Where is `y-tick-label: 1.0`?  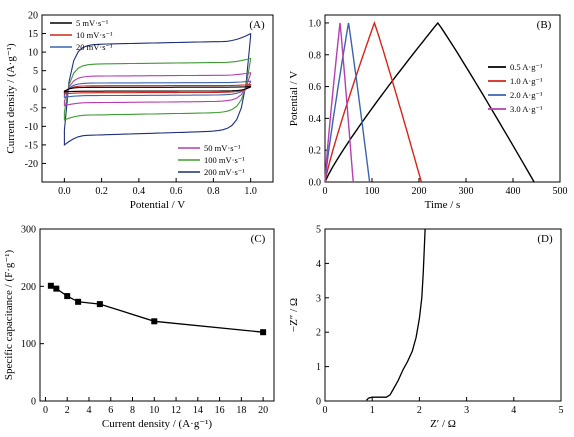 y-tick-label: 1.0 is located at coordinates (315, 23).